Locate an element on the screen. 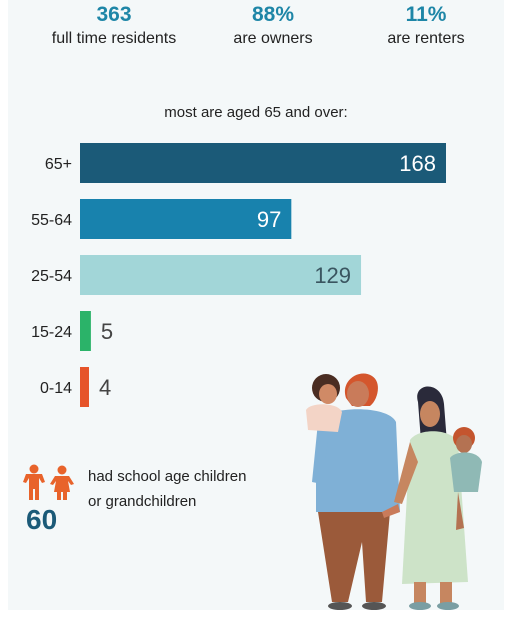  children-icon is located at coordinates (48, 482).